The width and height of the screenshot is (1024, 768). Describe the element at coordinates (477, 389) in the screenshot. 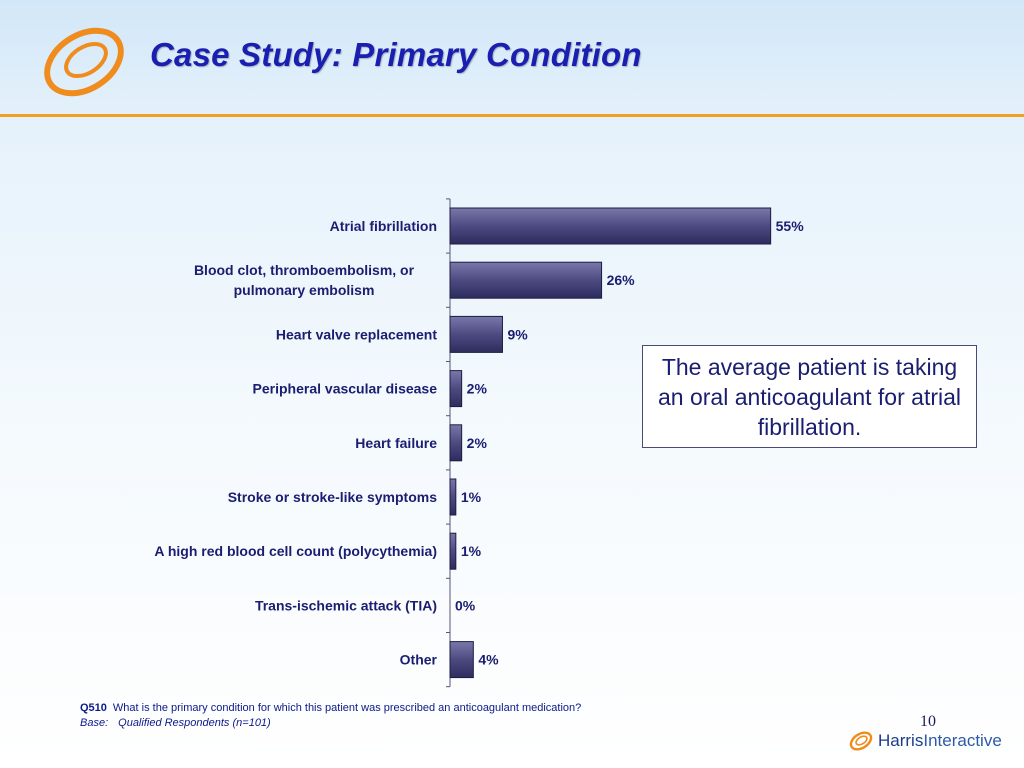

I see `data-label-3: 2%` at that location.